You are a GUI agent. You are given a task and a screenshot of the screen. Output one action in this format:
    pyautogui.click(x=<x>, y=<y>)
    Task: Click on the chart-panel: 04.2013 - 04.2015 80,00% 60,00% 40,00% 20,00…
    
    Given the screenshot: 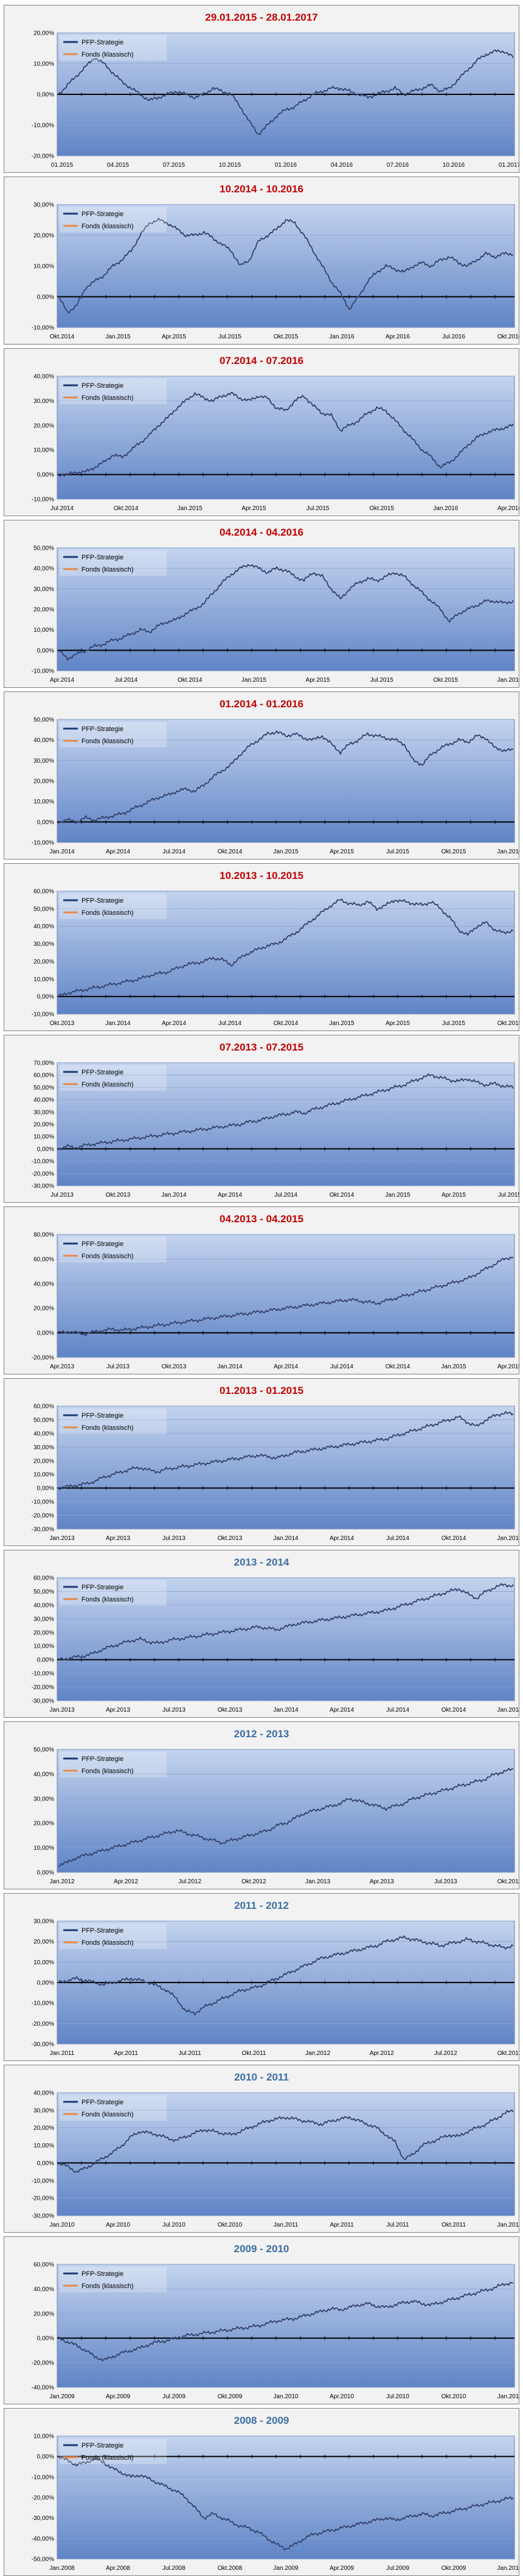 What is the action you would take?
    pyautogui.click(x=261, y=1290)
    